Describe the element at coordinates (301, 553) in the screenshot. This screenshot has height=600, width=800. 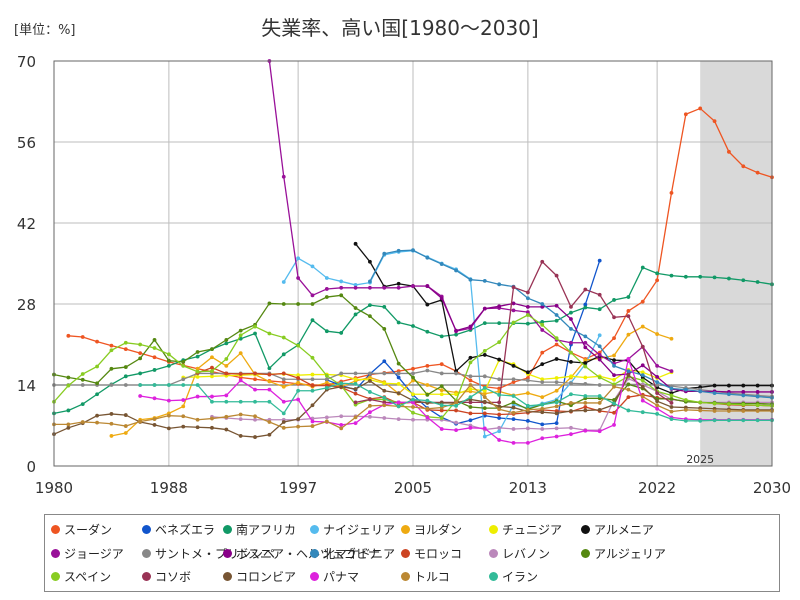
I see `legend-item: ボスニア・ヘルツェゴビナ` at that location.